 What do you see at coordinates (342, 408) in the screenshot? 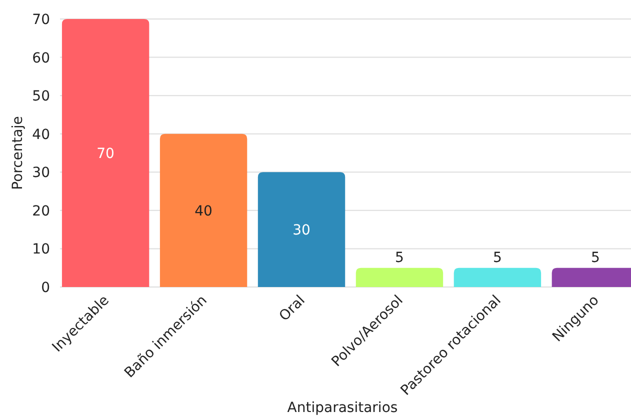
I see `x-axis-title: Antiparasitarios` at bounding box center [342, 408].